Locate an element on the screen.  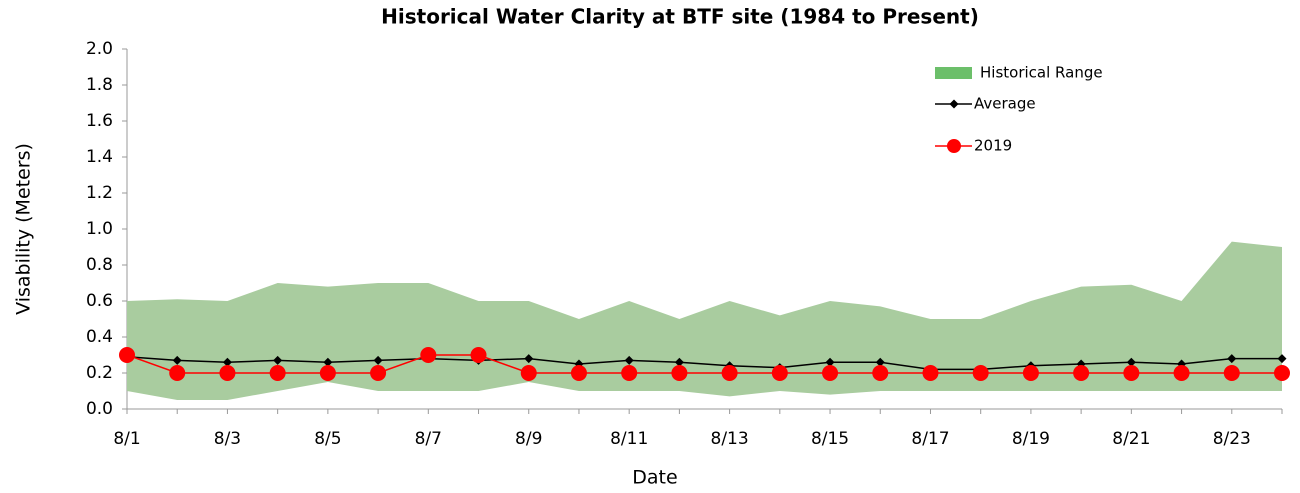
y-tick-label: 1.6 is located at coordinates (99, 121).